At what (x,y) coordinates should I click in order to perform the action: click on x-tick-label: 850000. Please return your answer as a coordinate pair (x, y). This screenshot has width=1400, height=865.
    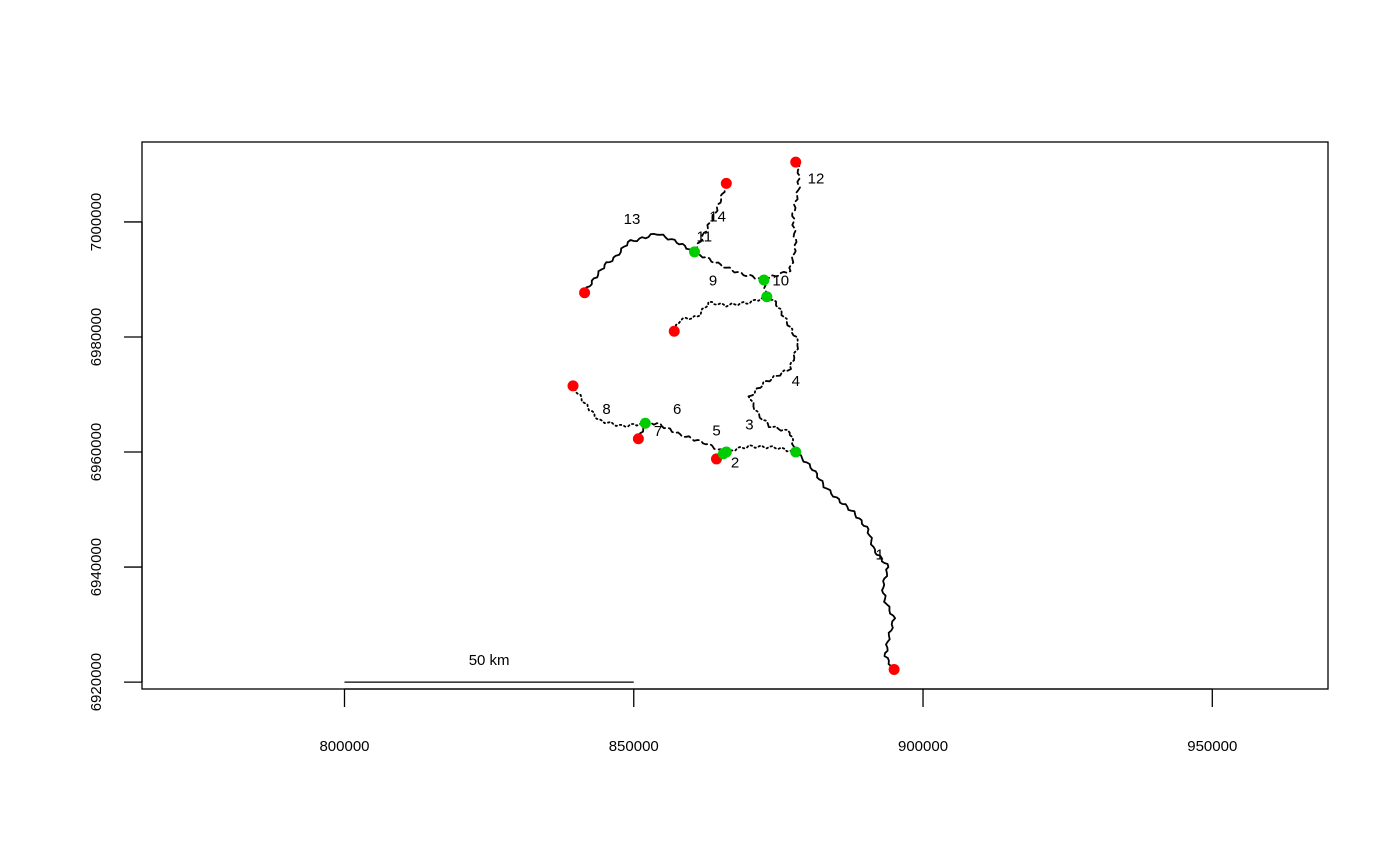
    Looking at the image, I should click on (634, 746).